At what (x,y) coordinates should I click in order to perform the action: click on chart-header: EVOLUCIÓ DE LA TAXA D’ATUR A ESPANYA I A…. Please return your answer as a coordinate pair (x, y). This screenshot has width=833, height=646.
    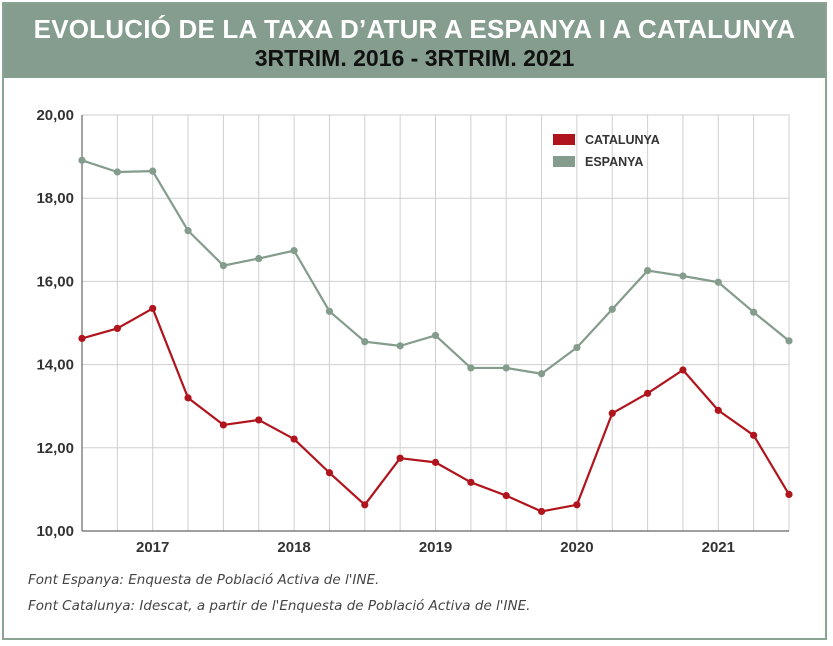
    Looking at the image, I should click on (414, 41).